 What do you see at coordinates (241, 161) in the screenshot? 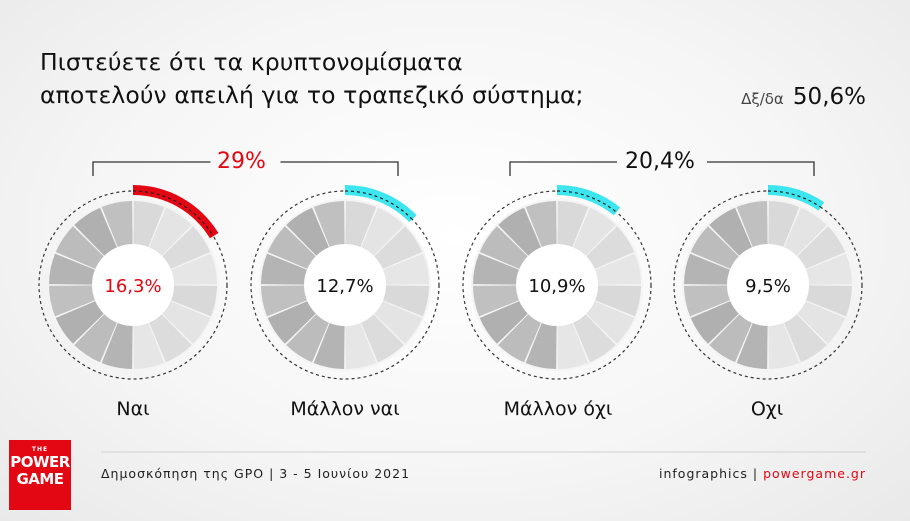
I see `group-total-yes: 29%` at bounding box center [241, 161].